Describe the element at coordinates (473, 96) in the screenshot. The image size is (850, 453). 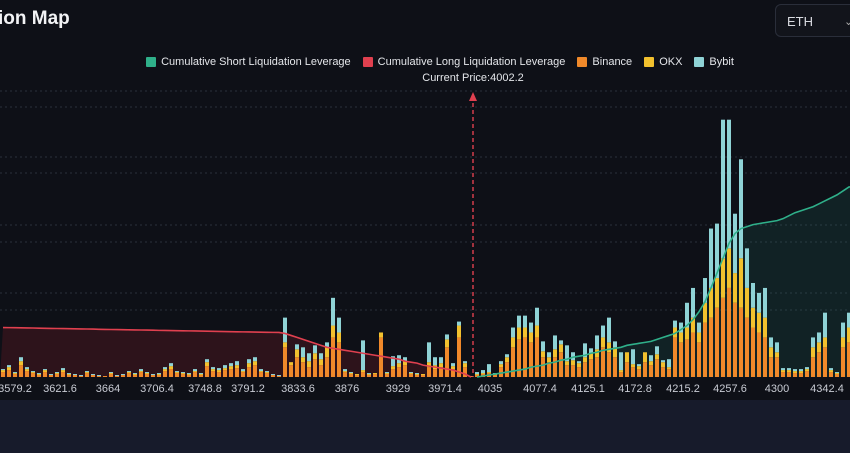
I see `current-price-arrow-icon` at that location.